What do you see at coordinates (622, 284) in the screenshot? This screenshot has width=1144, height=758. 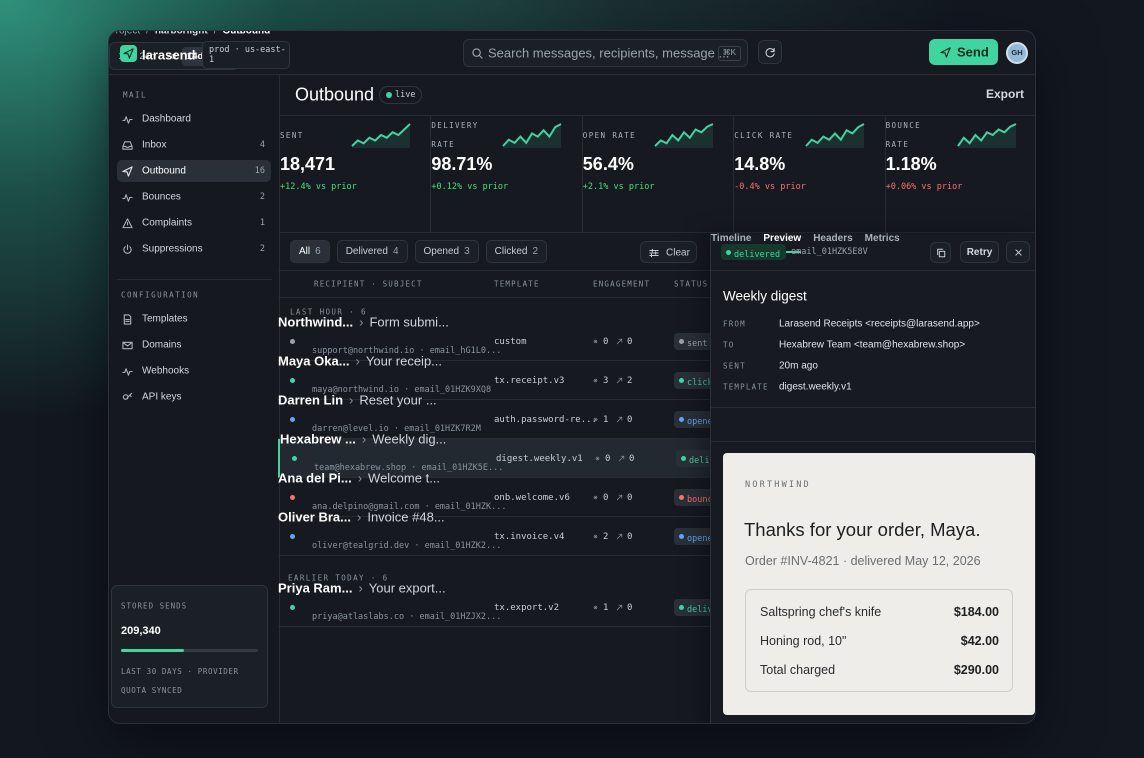 I see `column-header: ENGAGEMENT` at bounding box center [622, 284].